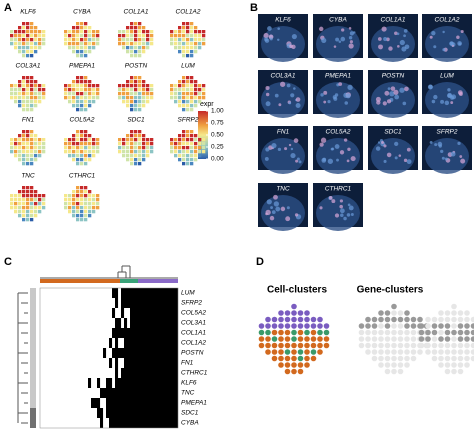  Describe the element at coordinates (393, 76) in the screenshot. I see `gene-label: POSTN` at that location.